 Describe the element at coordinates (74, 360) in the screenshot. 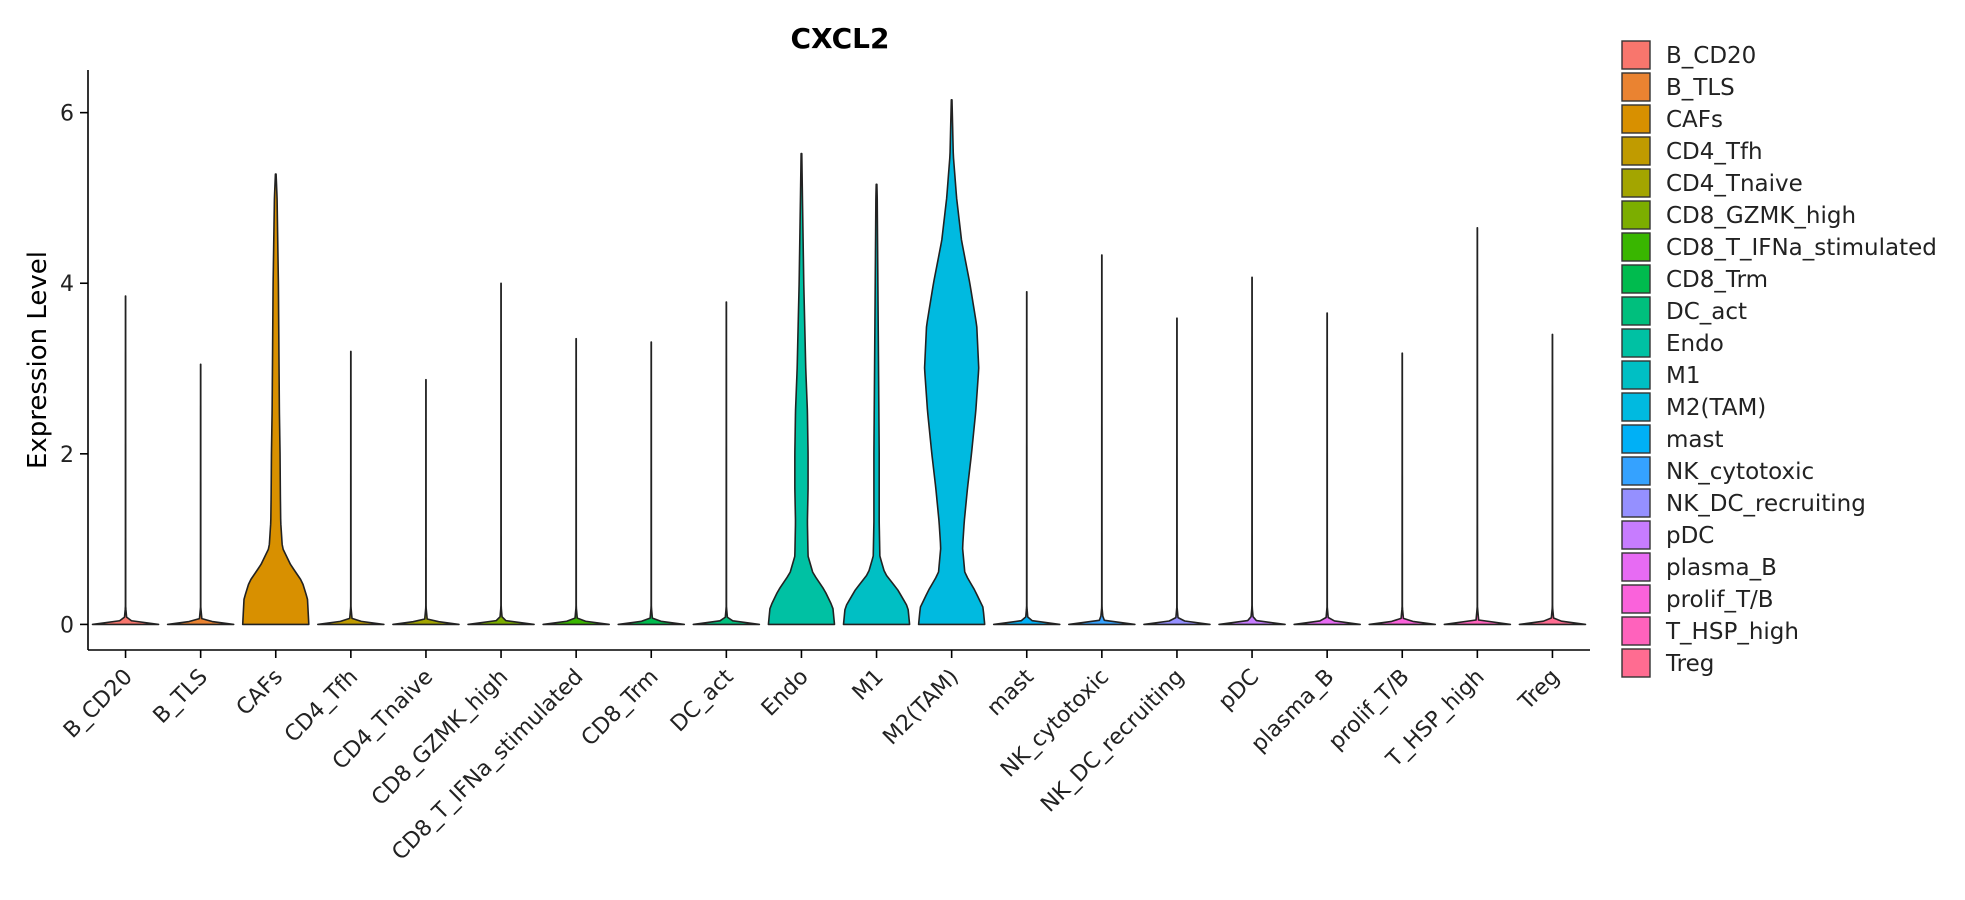

I see `y-axis: 0 2 4 6` at that location.